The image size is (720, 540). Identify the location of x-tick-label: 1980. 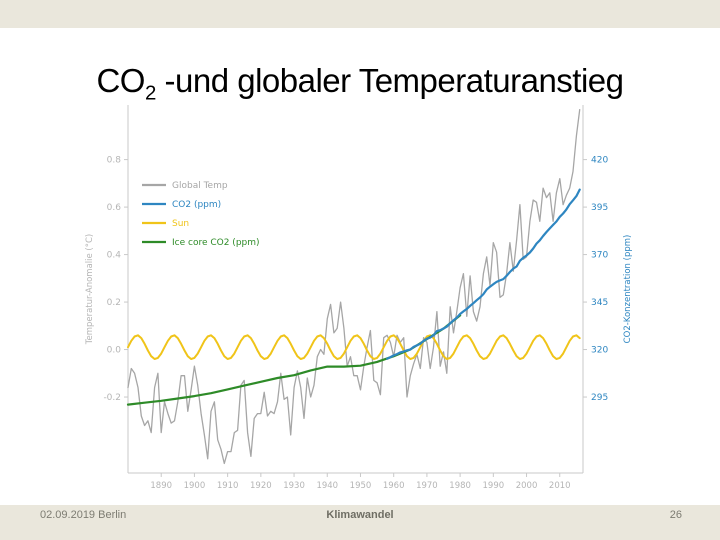
(460, 486).